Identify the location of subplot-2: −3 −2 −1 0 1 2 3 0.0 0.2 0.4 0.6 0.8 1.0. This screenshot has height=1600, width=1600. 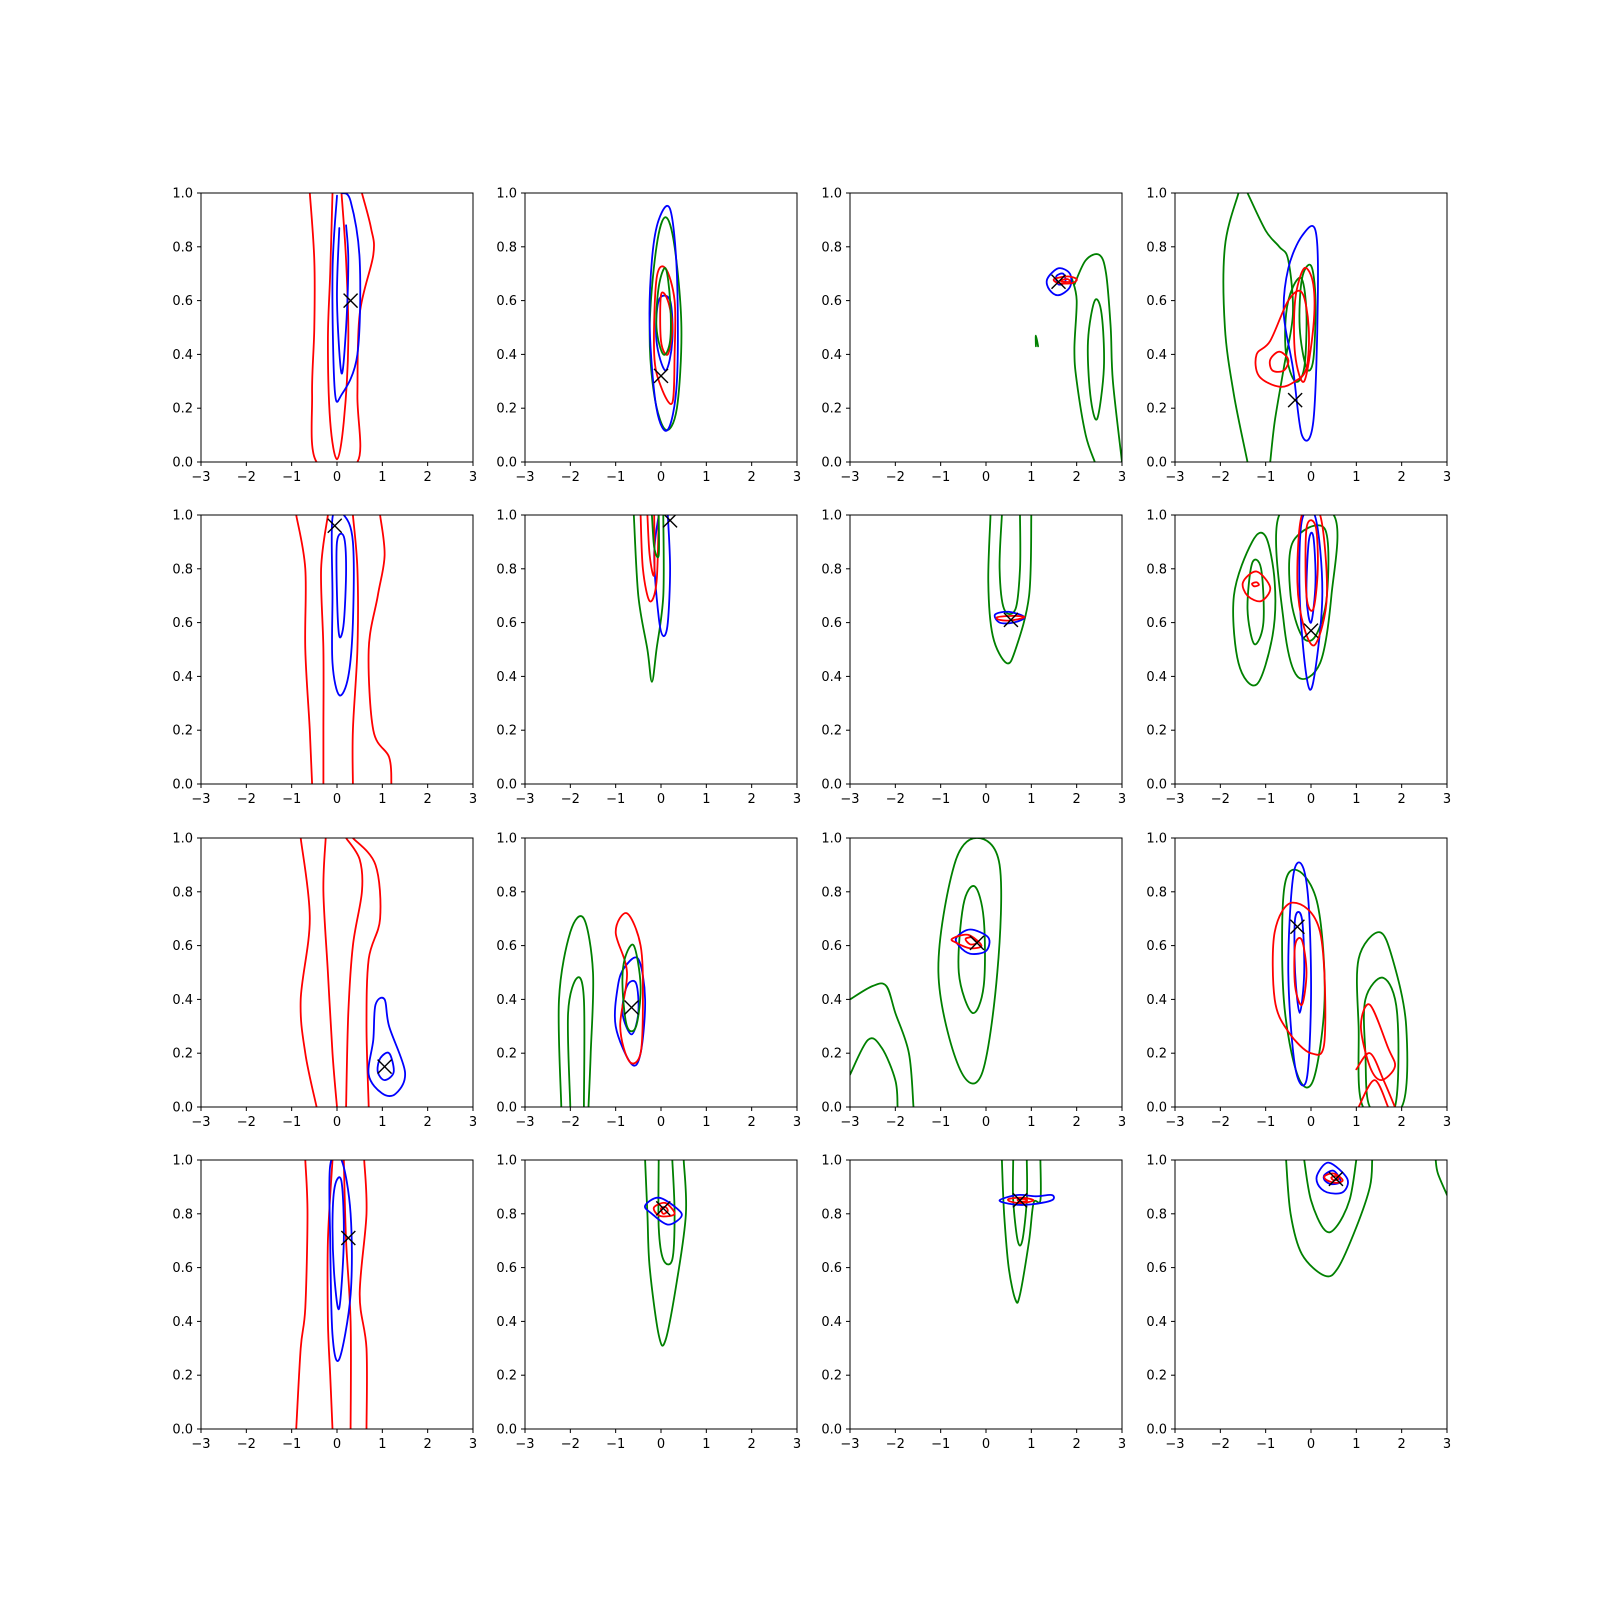
(648, 336).